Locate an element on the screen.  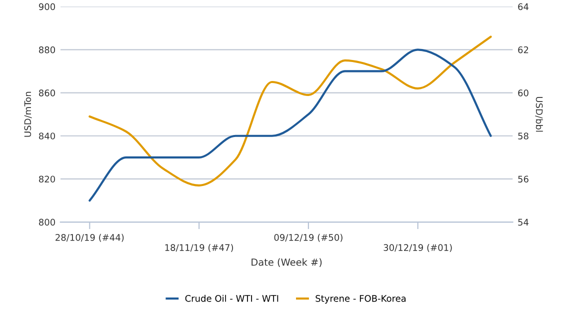
x-tick-label: 30/12/19 (#01) is located at coordinates (418, 248).